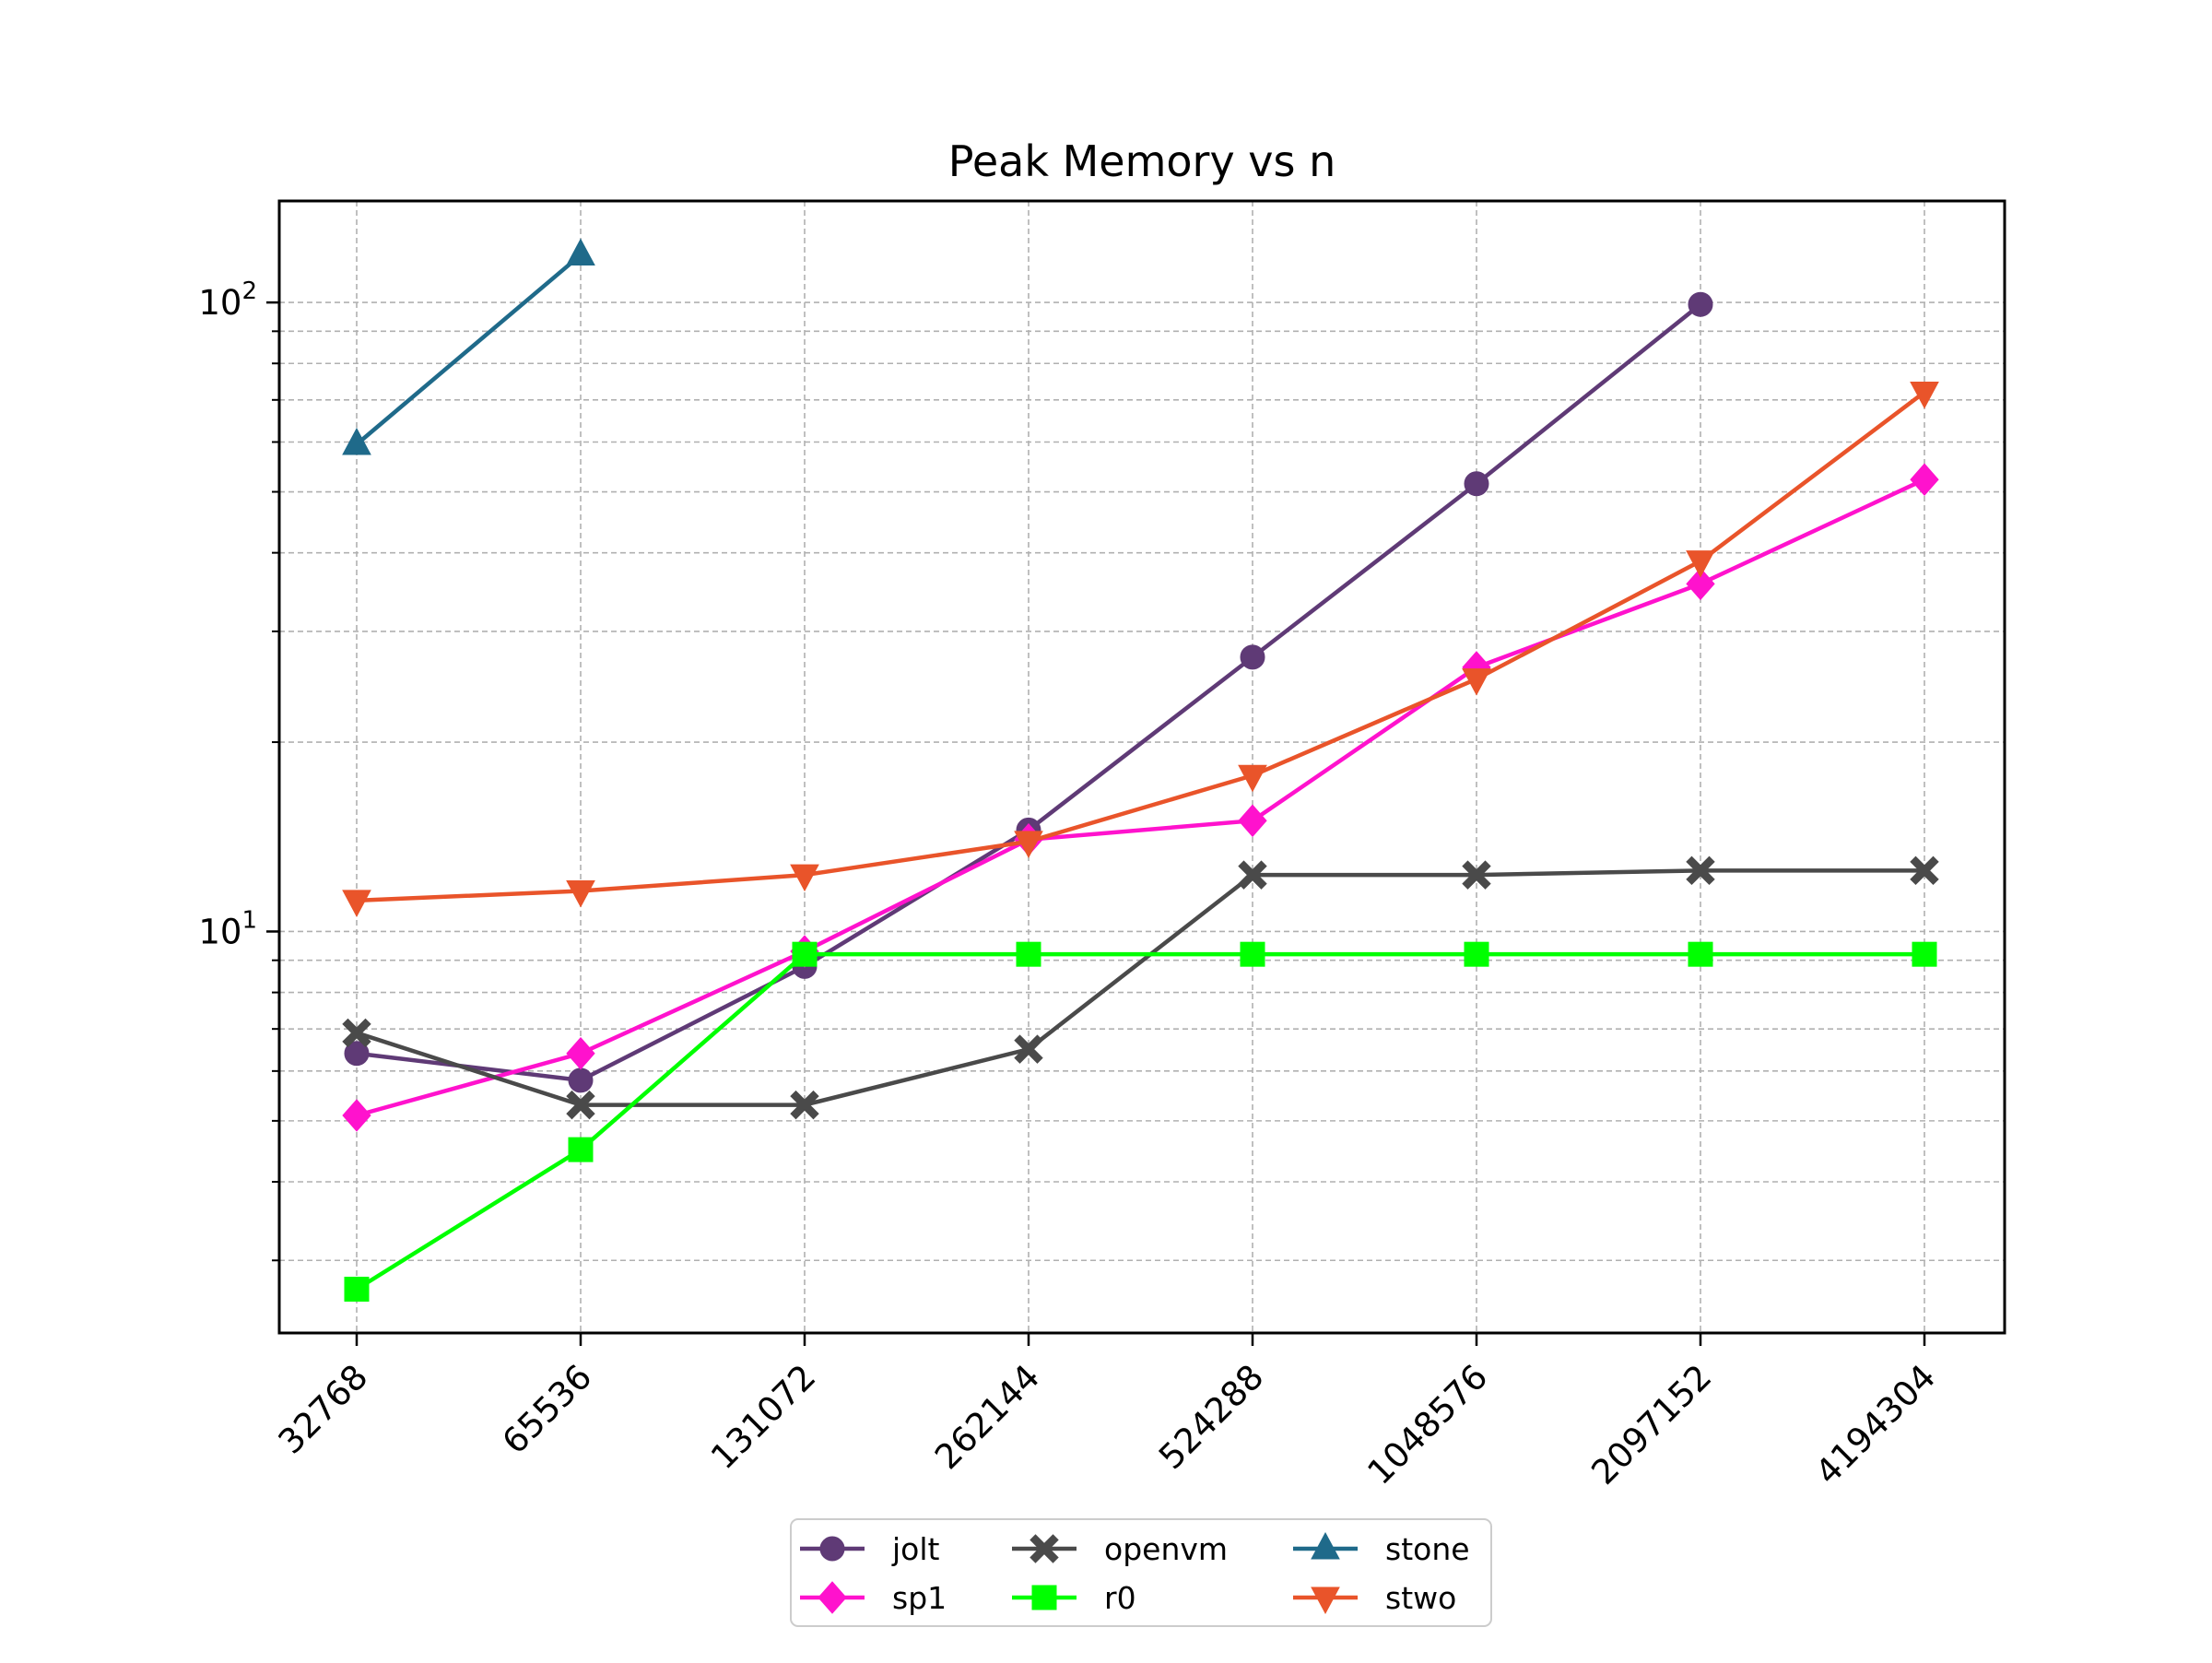 This screenshot has height=1663, width=2212. I want to click on x-tick-label: 524288, so click(1211, 1417).